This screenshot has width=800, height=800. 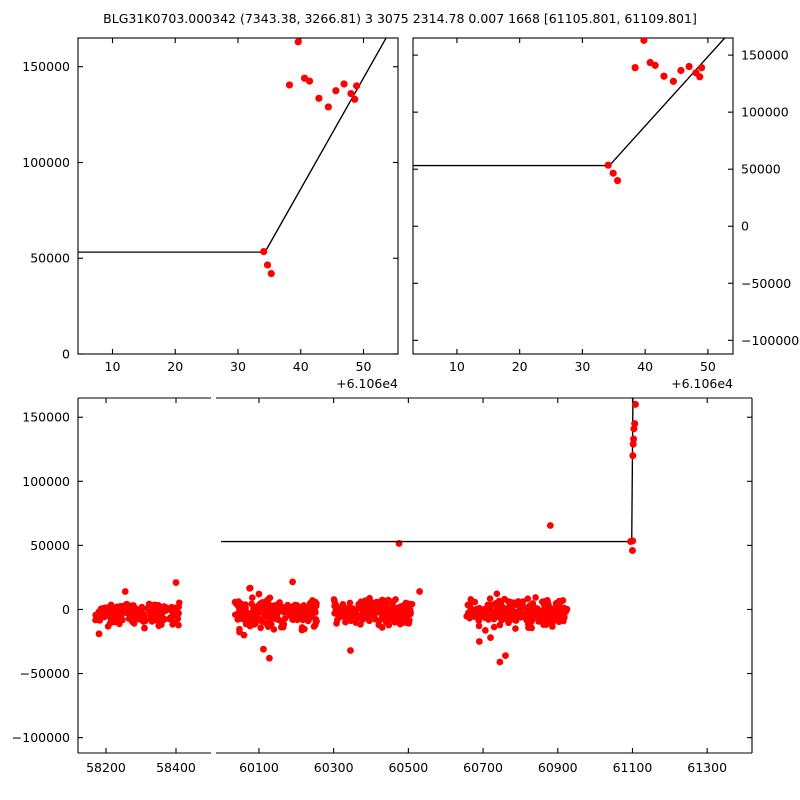 What do you see at coordinates (483, 767) in the screenshot?
I see `x-tick-label: 60700` at bounding box center [483, 767].